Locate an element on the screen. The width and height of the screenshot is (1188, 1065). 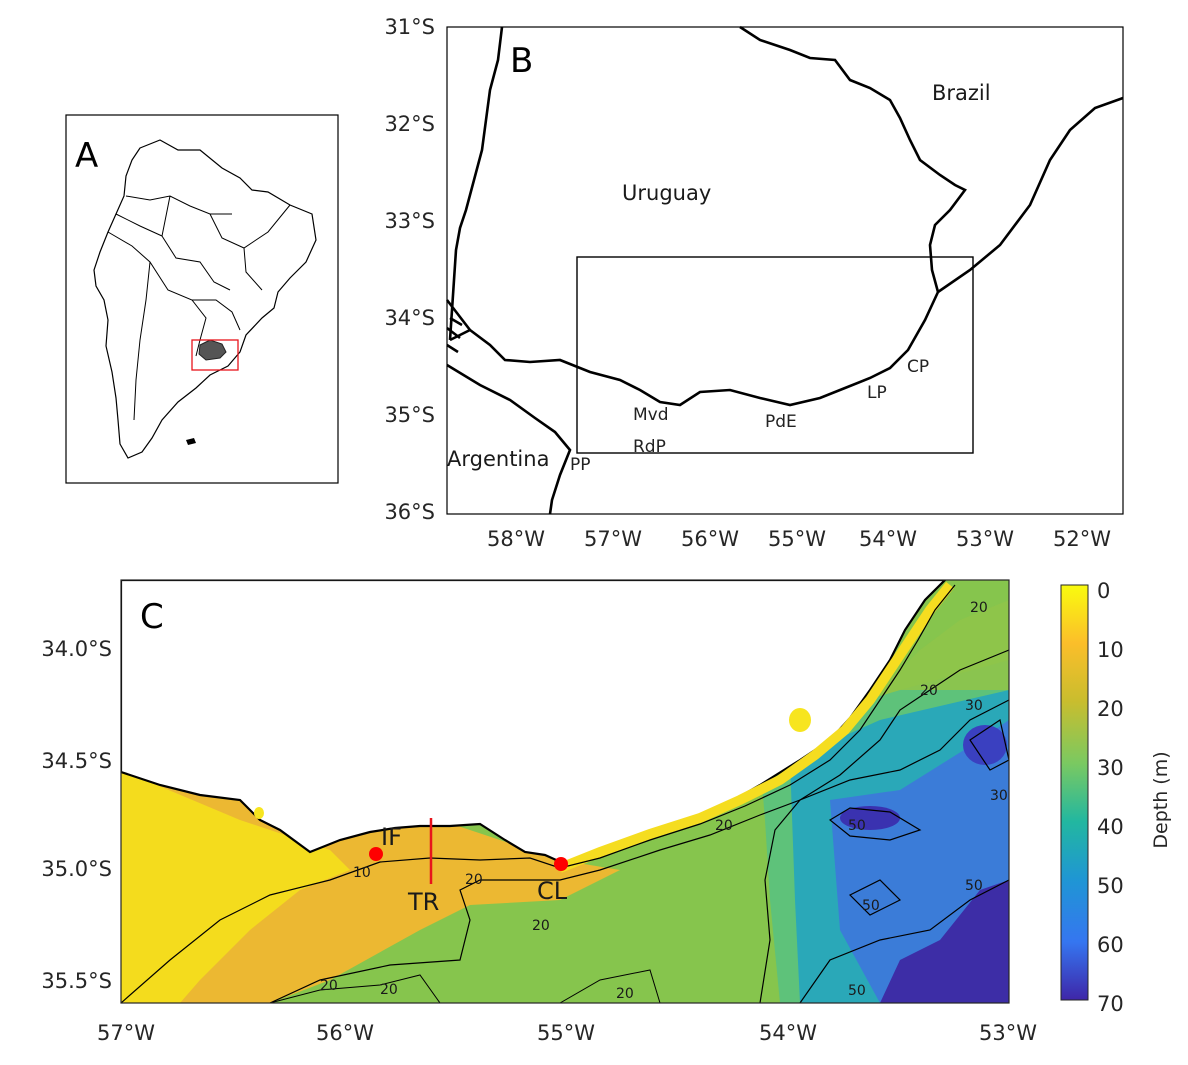
site-if-label: IF is located at coordinates (391, 837).